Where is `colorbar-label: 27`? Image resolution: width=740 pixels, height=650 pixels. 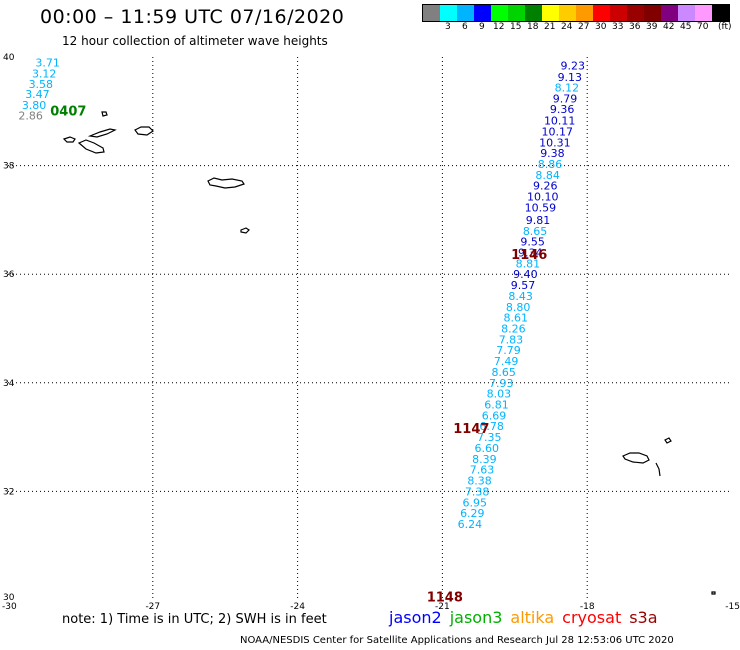
colorbar-label: 27 is located at coordinates (584, 27).